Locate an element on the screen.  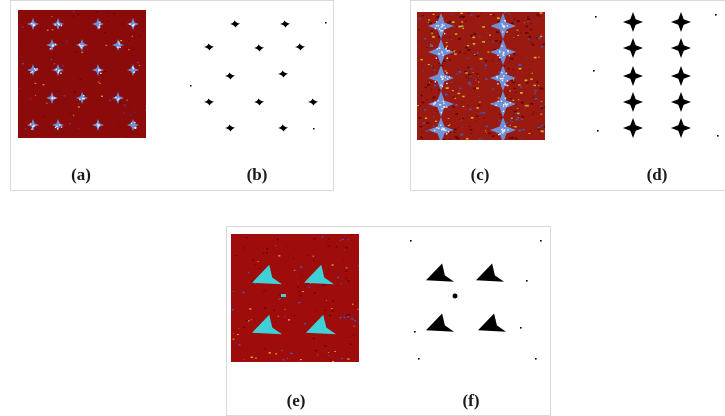
triangle-feature is located at coordinates (267, 324).